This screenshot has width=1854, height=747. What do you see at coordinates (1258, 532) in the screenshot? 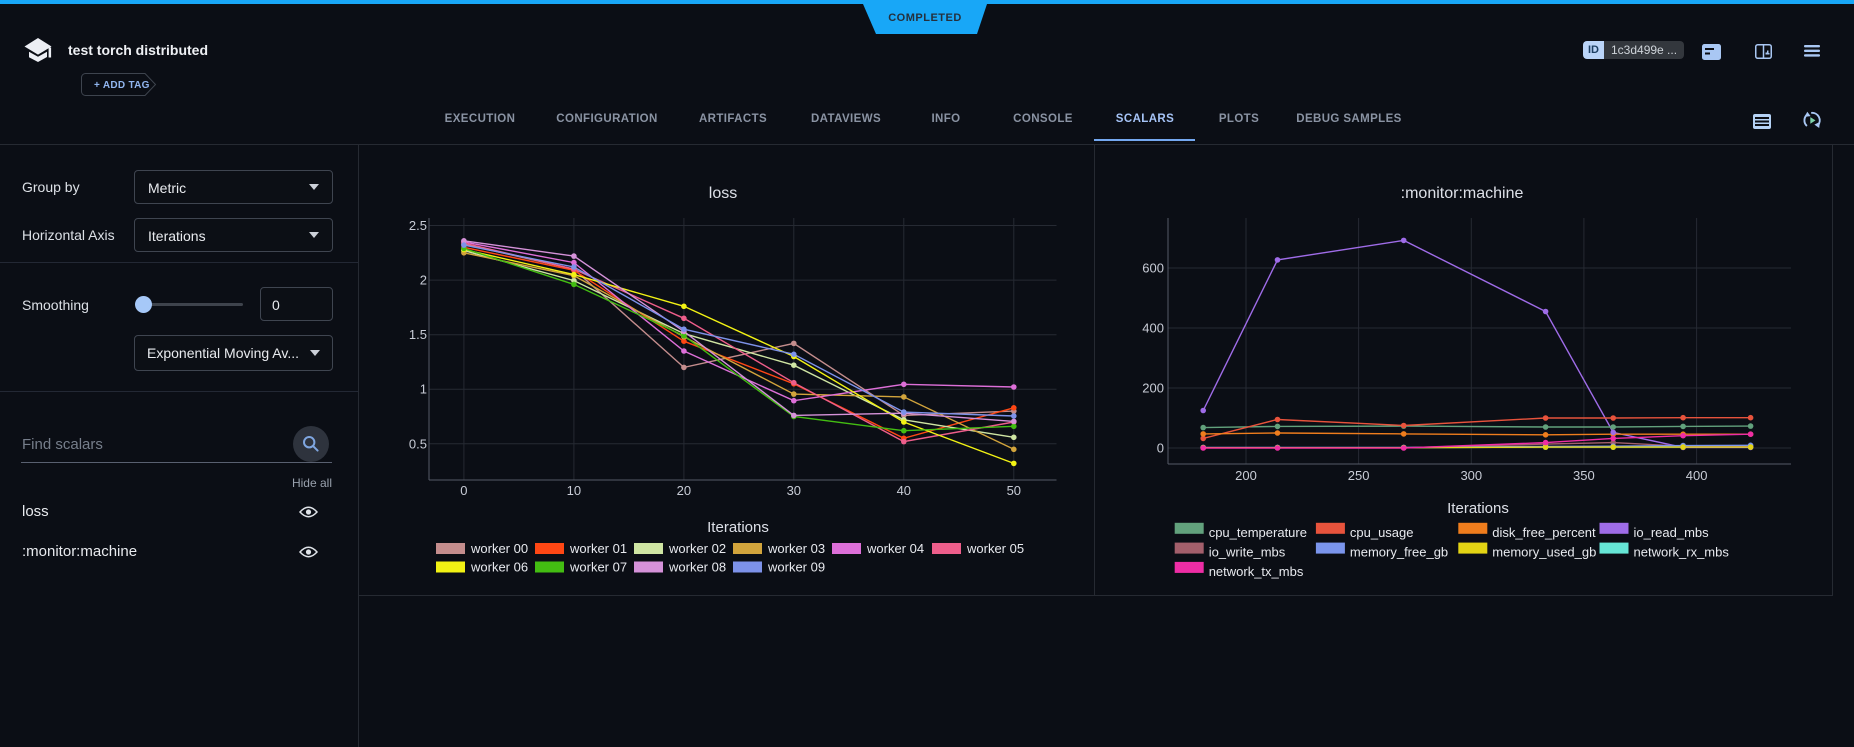
I see `svg-text: cpu_temperature` at bounding box center [1258, 532].